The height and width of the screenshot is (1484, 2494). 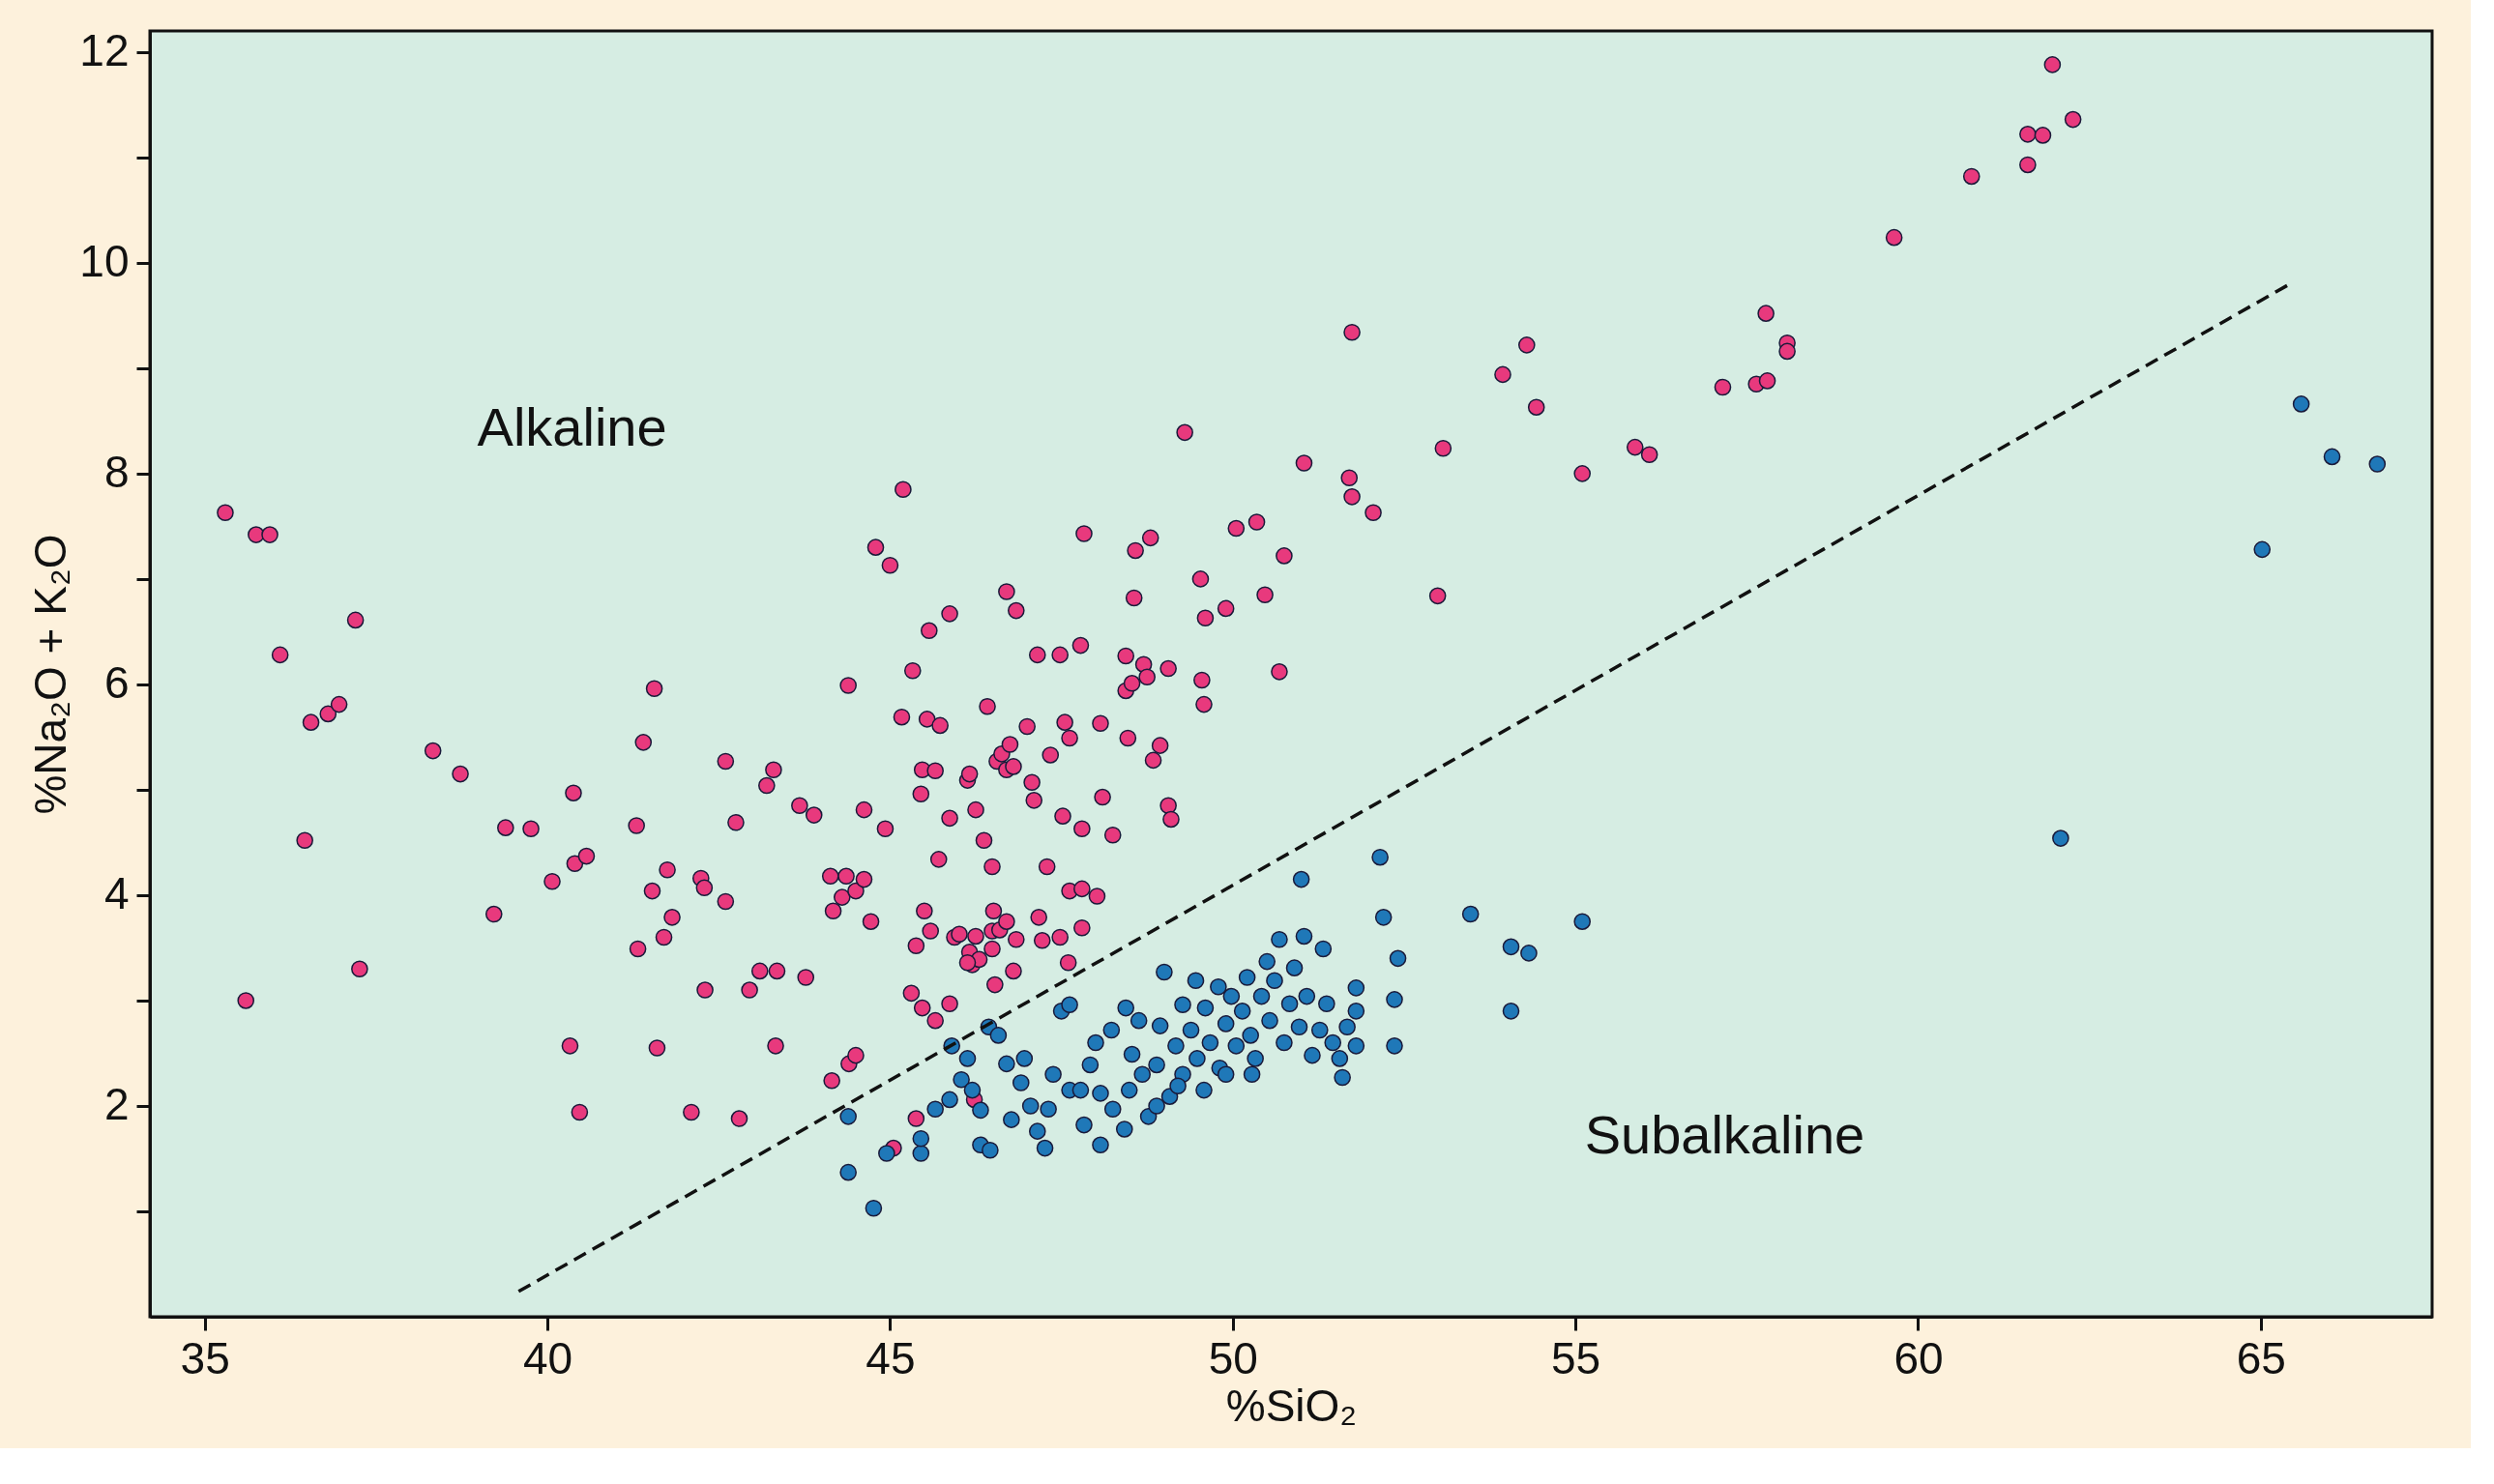 I want to click on annotation: Subalkaline, so click(x=1725, y=1134).